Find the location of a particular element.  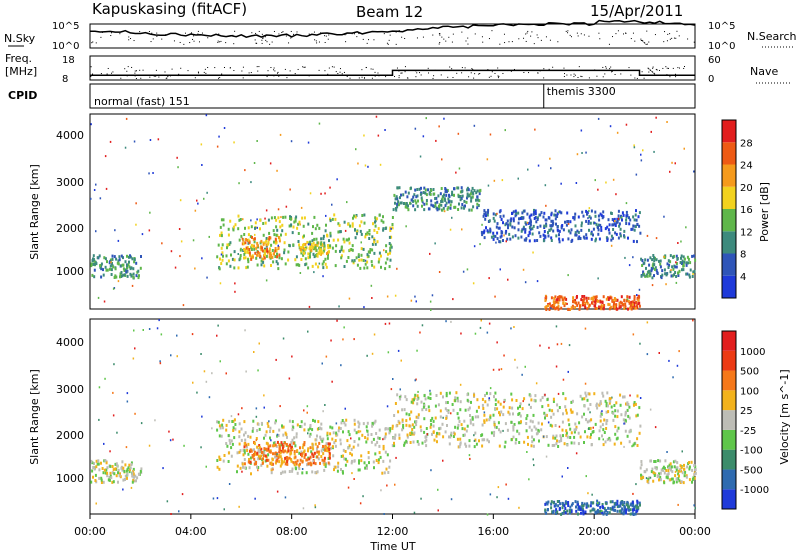

colorbar-tick: 20 is located at coordinates (746, 188).